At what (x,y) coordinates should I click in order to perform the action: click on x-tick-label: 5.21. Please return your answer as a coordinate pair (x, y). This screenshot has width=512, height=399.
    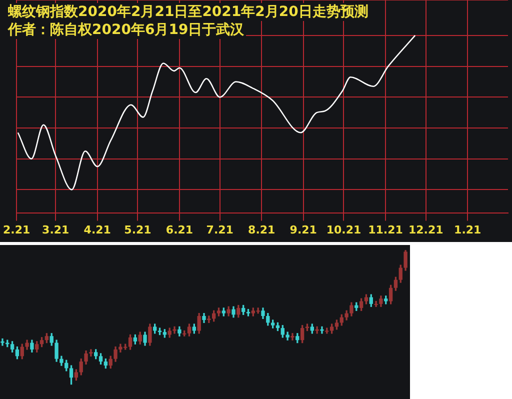
    Looking at the image, I should click on (138, 229).